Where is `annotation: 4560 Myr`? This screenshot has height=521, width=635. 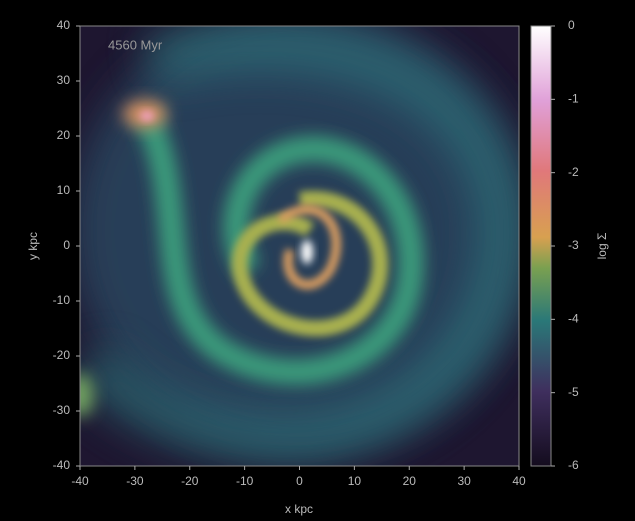
annotation: 4560 Myr is located at coordinates (135, 44).